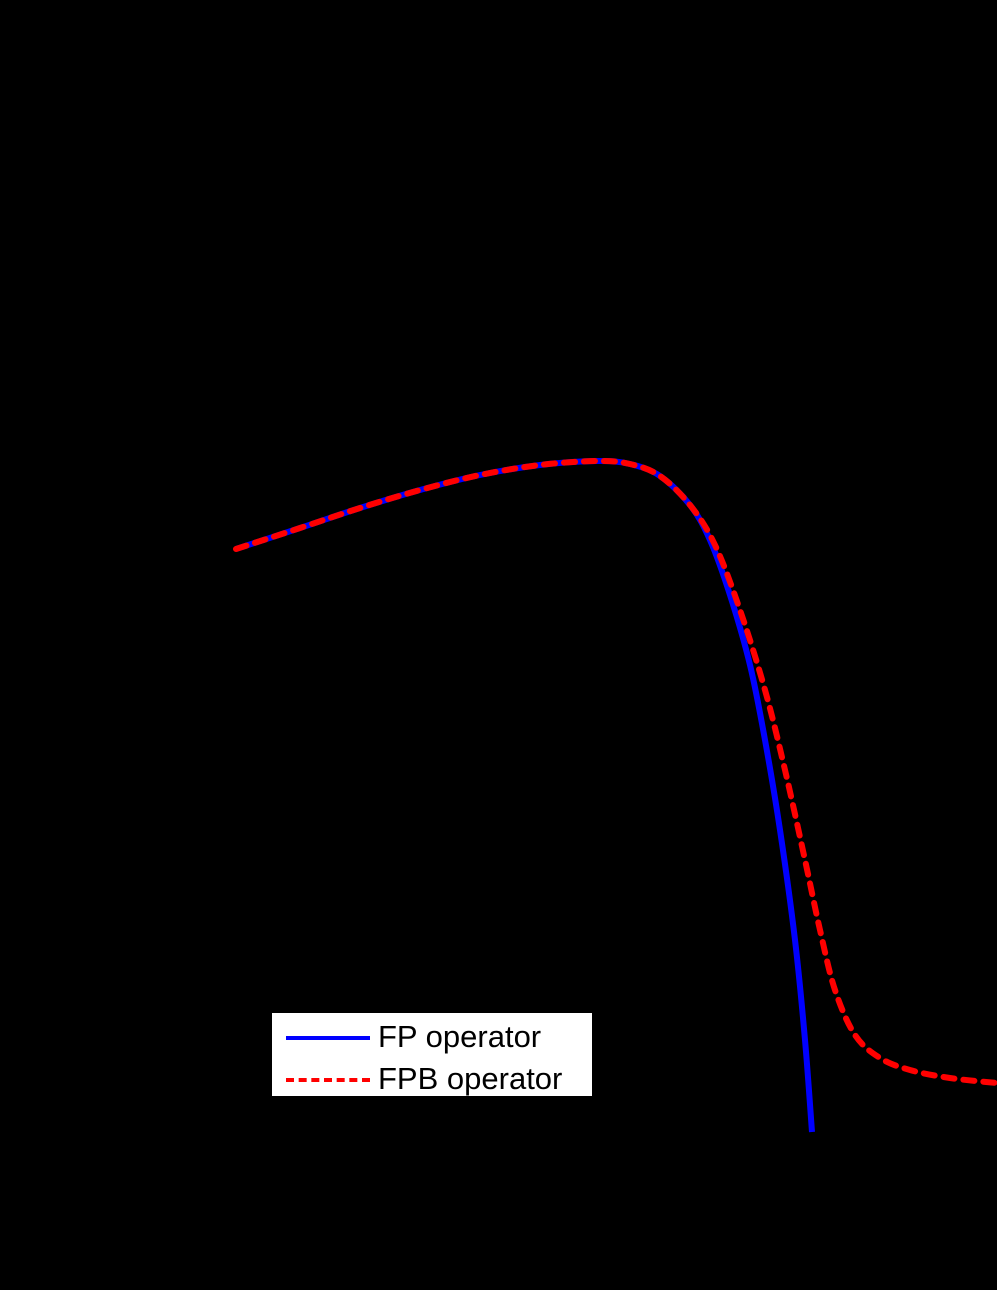 The image size is (997, 1290). What do you see at coordinates (328, 1038) in the screenshot?
I see `solid-line-swatch-icon` at bounding box center [328, 1038].